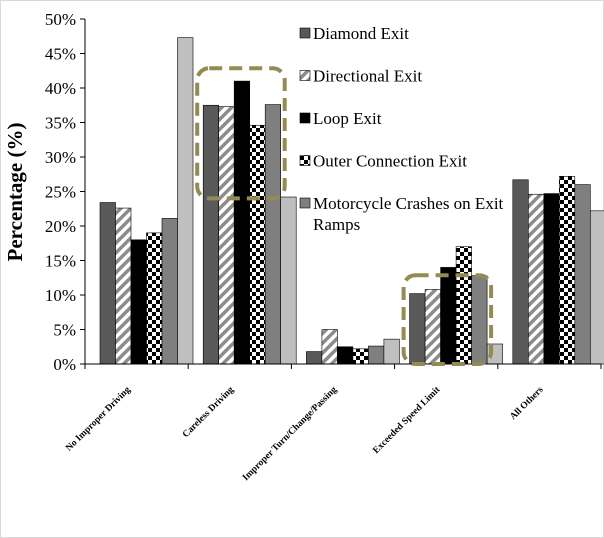 The image size is (604, 538). What do you see at coordinates (208, 412) in the screenshot?
I see `x-category-label: Careless Driving` at bounding box center [208, 412].